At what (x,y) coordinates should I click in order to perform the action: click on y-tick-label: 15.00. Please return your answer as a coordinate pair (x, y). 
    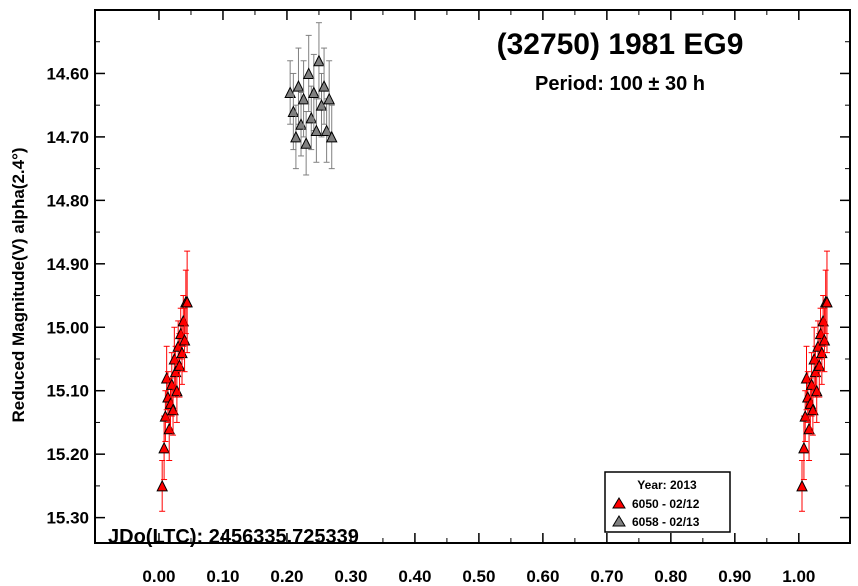
    Looking at the image, I should click on (67, 327).